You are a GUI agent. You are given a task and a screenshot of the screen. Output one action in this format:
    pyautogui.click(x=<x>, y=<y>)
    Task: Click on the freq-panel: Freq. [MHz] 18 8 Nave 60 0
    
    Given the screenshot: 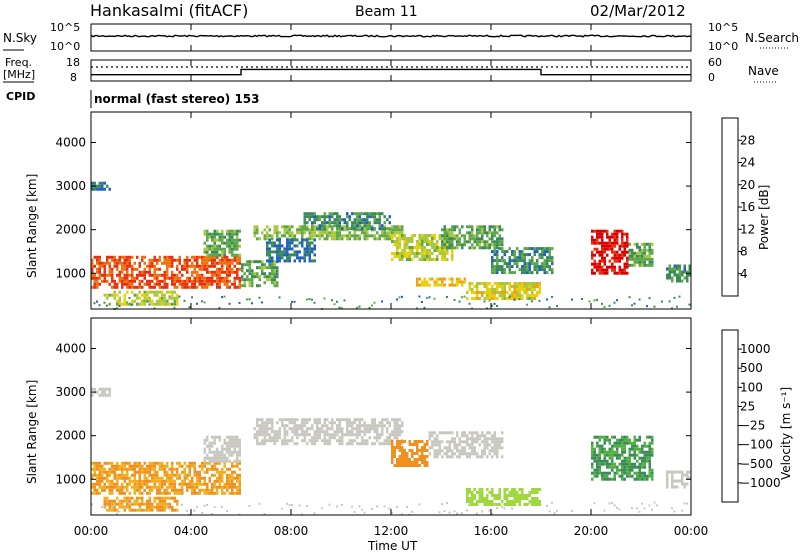 What is the action you would take?
    pyautogui.click(x=391, y=70)
    